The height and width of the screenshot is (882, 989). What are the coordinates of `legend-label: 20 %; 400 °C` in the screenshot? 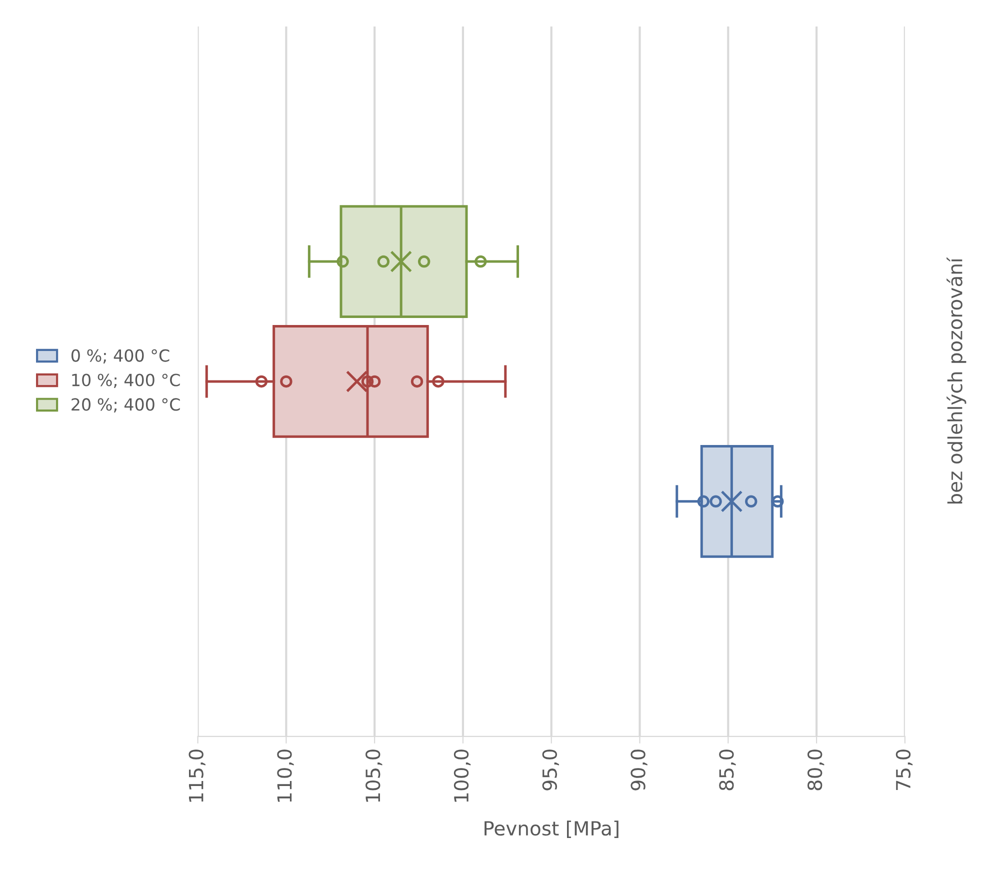 It's located at (126, 405).